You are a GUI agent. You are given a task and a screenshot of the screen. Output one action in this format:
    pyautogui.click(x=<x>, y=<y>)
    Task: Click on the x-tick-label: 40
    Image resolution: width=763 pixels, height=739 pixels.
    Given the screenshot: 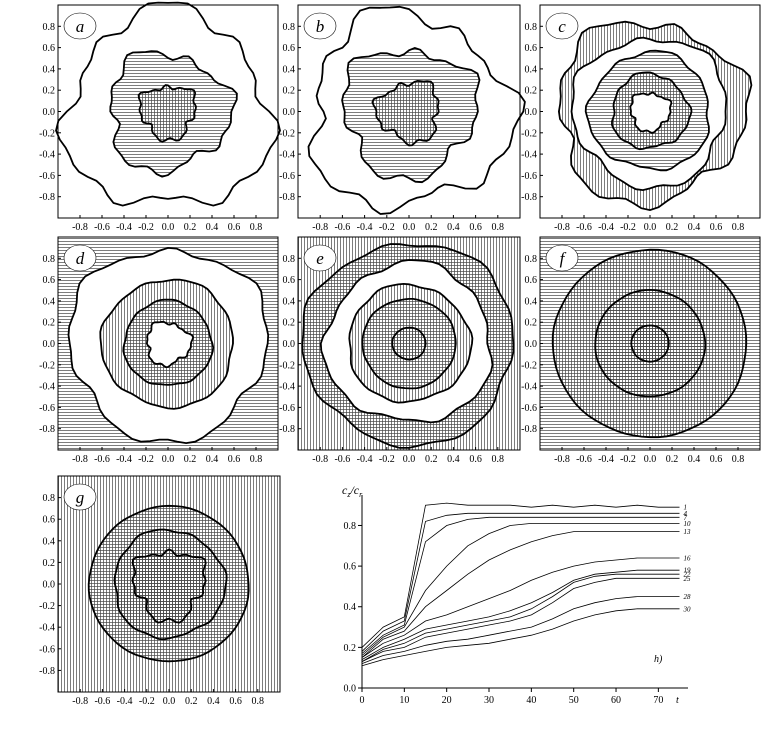 What is the action you would take?
    pyautogui.click(x=531, y=700)
    